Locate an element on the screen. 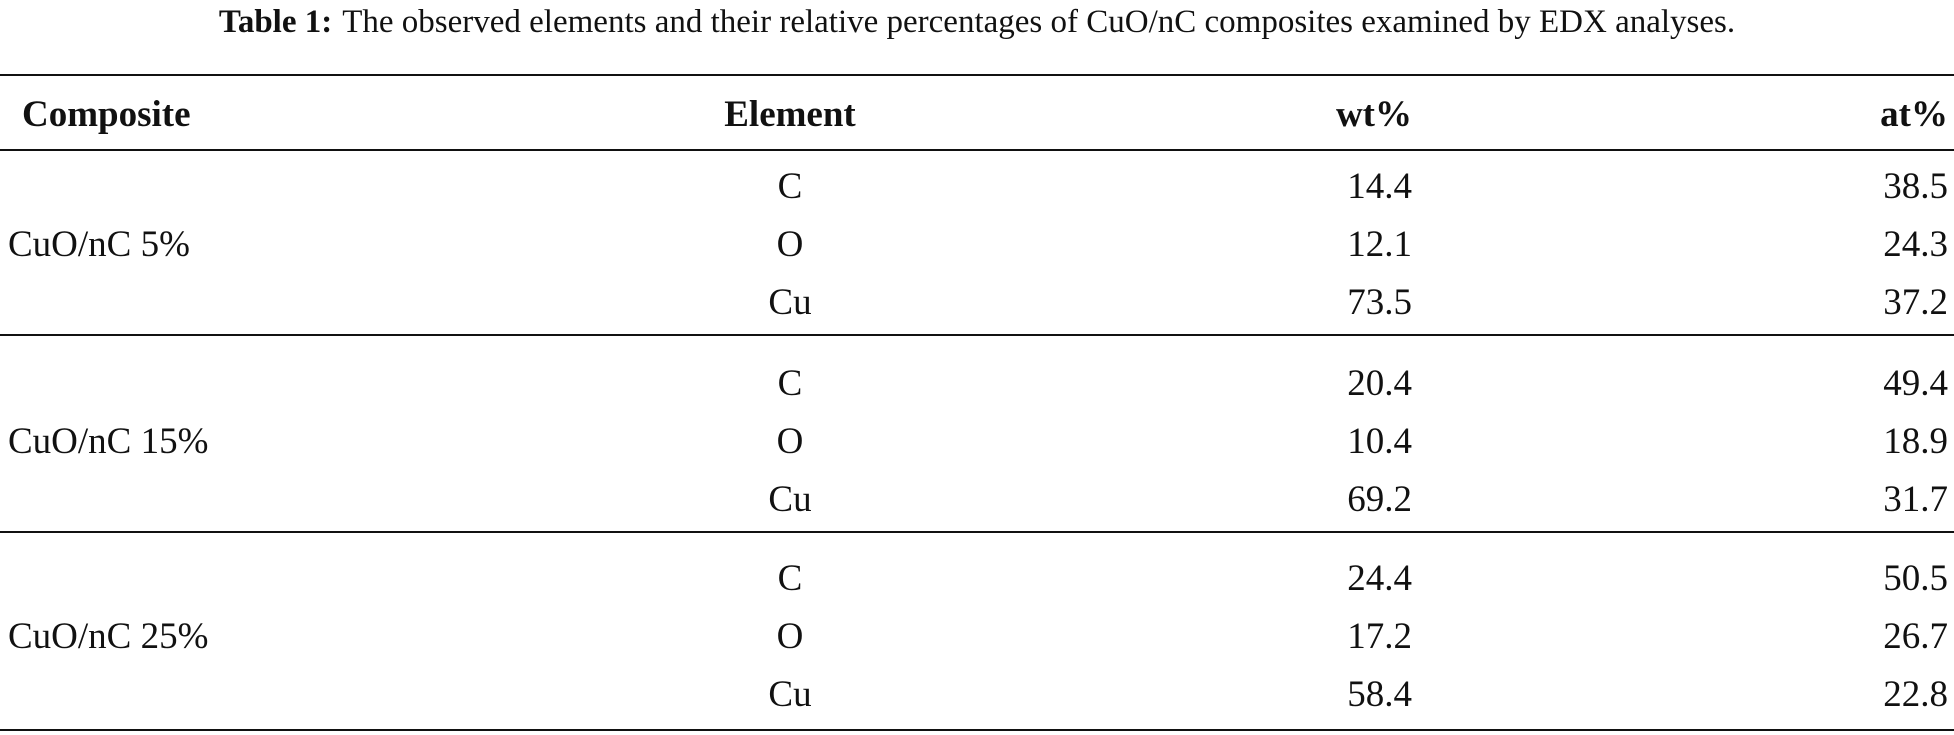 This screenshot has width=1954, height=735. column-header: wt% is located at coordinates (1373, 114).